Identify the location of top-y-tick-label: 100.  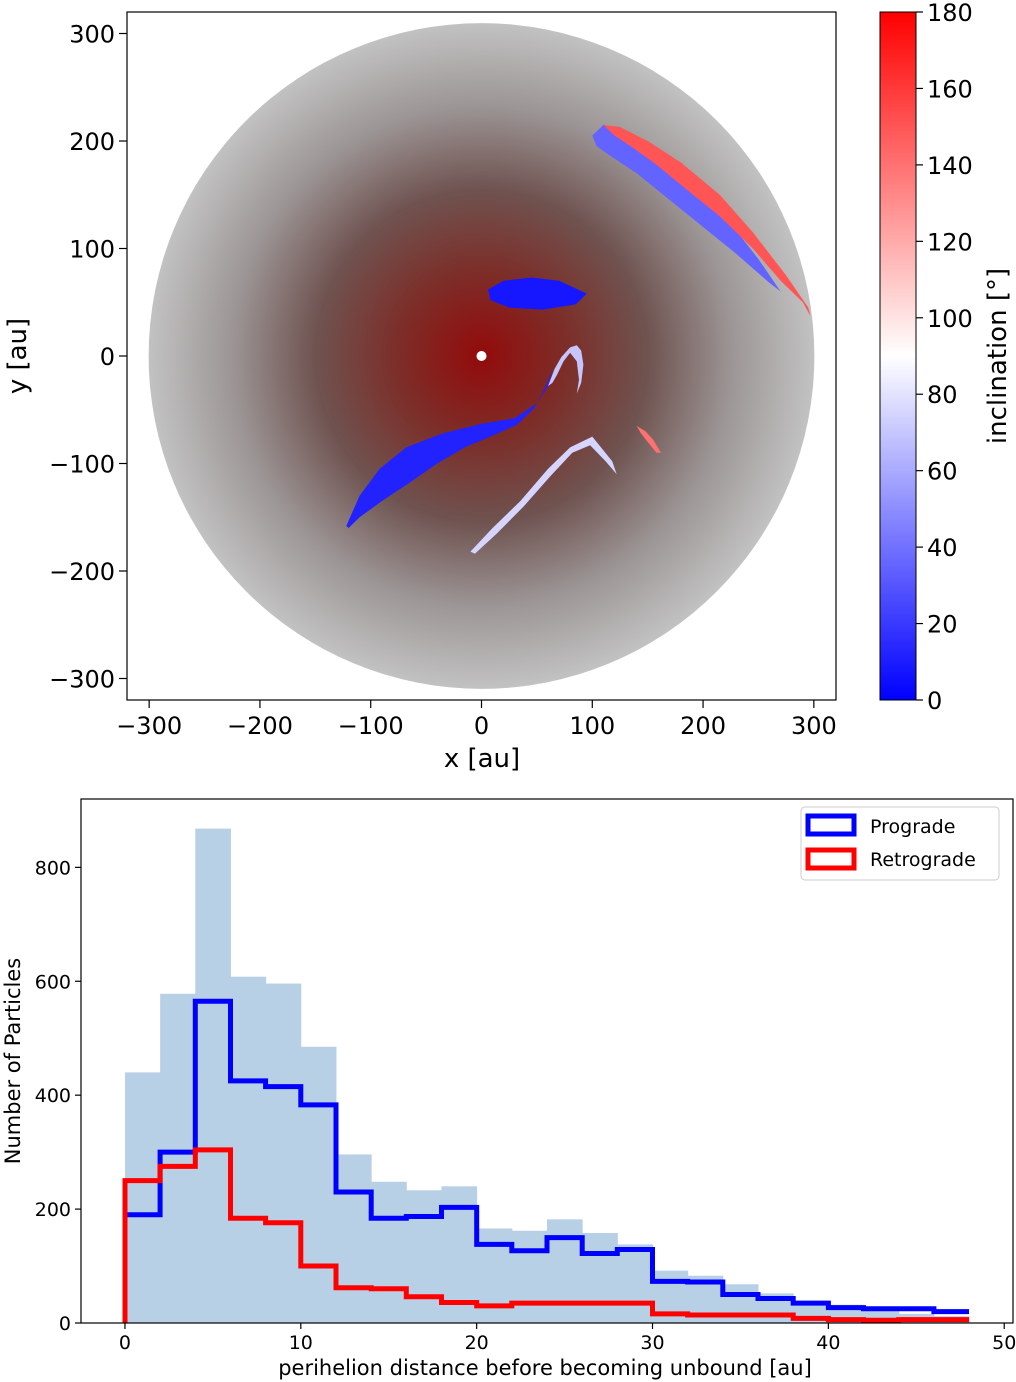
(92, 250).